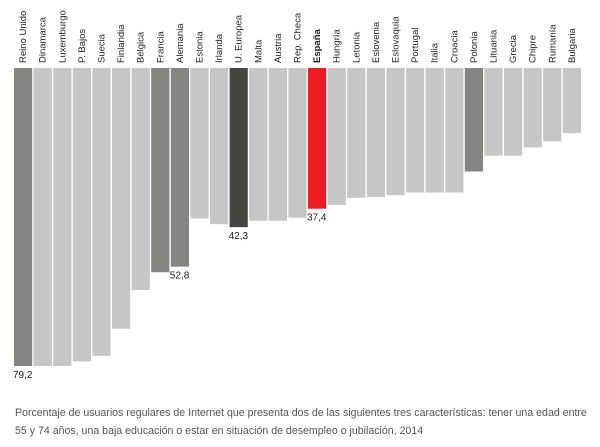 The image size is (600, 447). I want to click on category-label: Estonia, so click(200, 47).